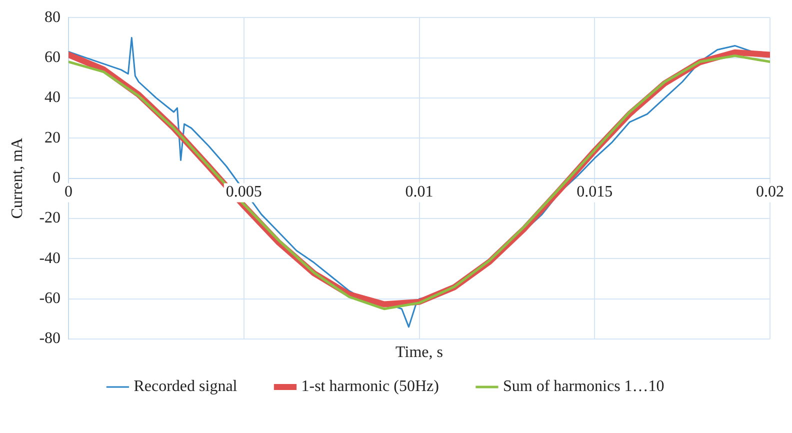  Describe the element at coordinates (50, 258) in the screenshot. I see `y-tick-label: -40` at that location.